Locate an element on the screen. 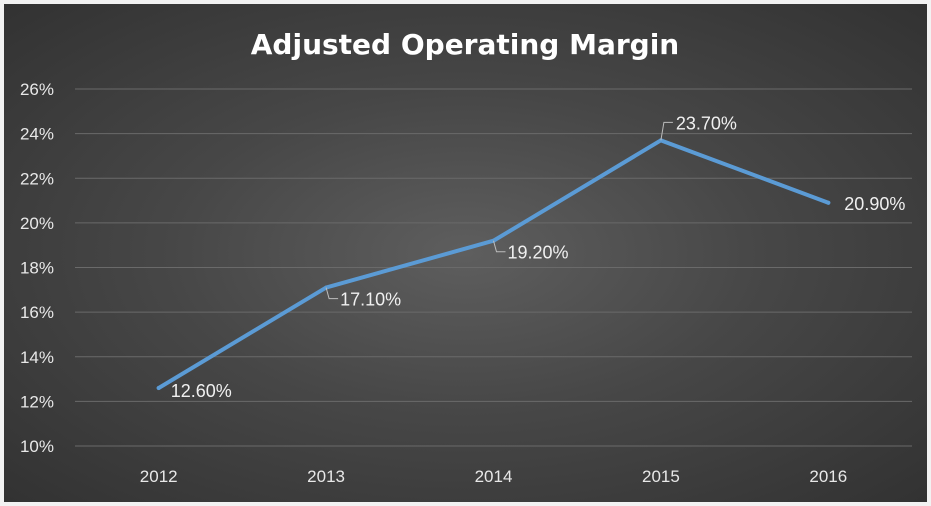  x-axis-ticks: 2012 2013 2014 2015 2016 is located at coordinates (493, 476).